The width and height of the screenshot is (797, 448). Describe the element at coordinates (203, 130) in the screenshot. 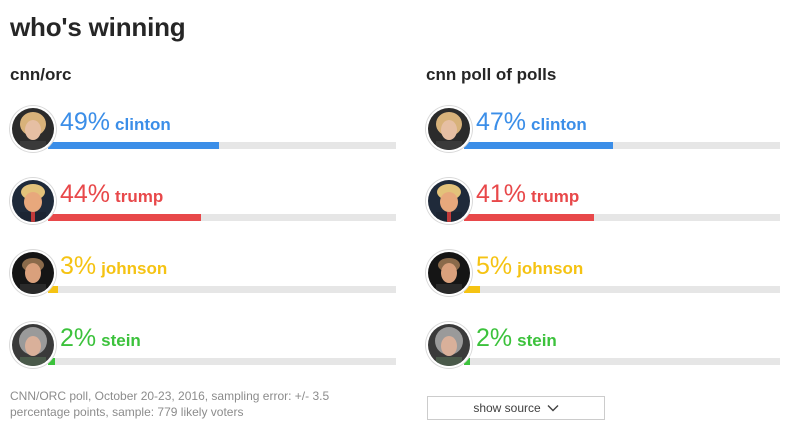

I see `candidate-row-clinton: 49% clinton` at that location.